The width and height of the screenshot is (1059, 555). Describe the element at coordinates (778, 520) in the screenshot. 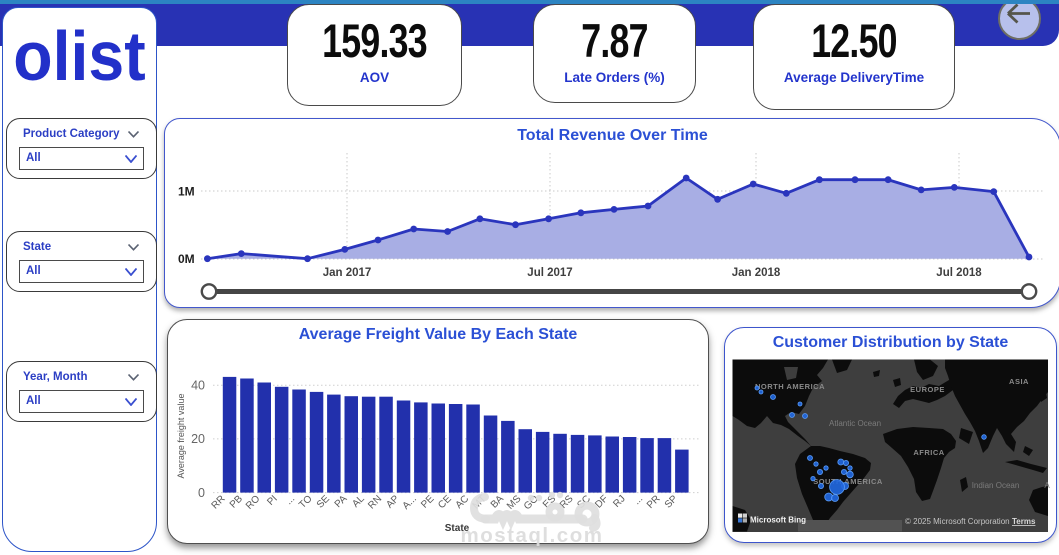

I see `svg-text: Microsoft Bing` at that location.